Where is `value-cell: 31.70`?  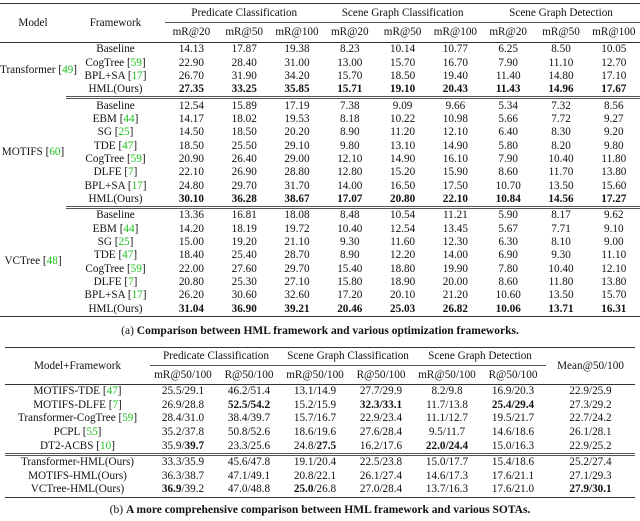 value-cell: 31.70 is located at coordinates (297, 185).